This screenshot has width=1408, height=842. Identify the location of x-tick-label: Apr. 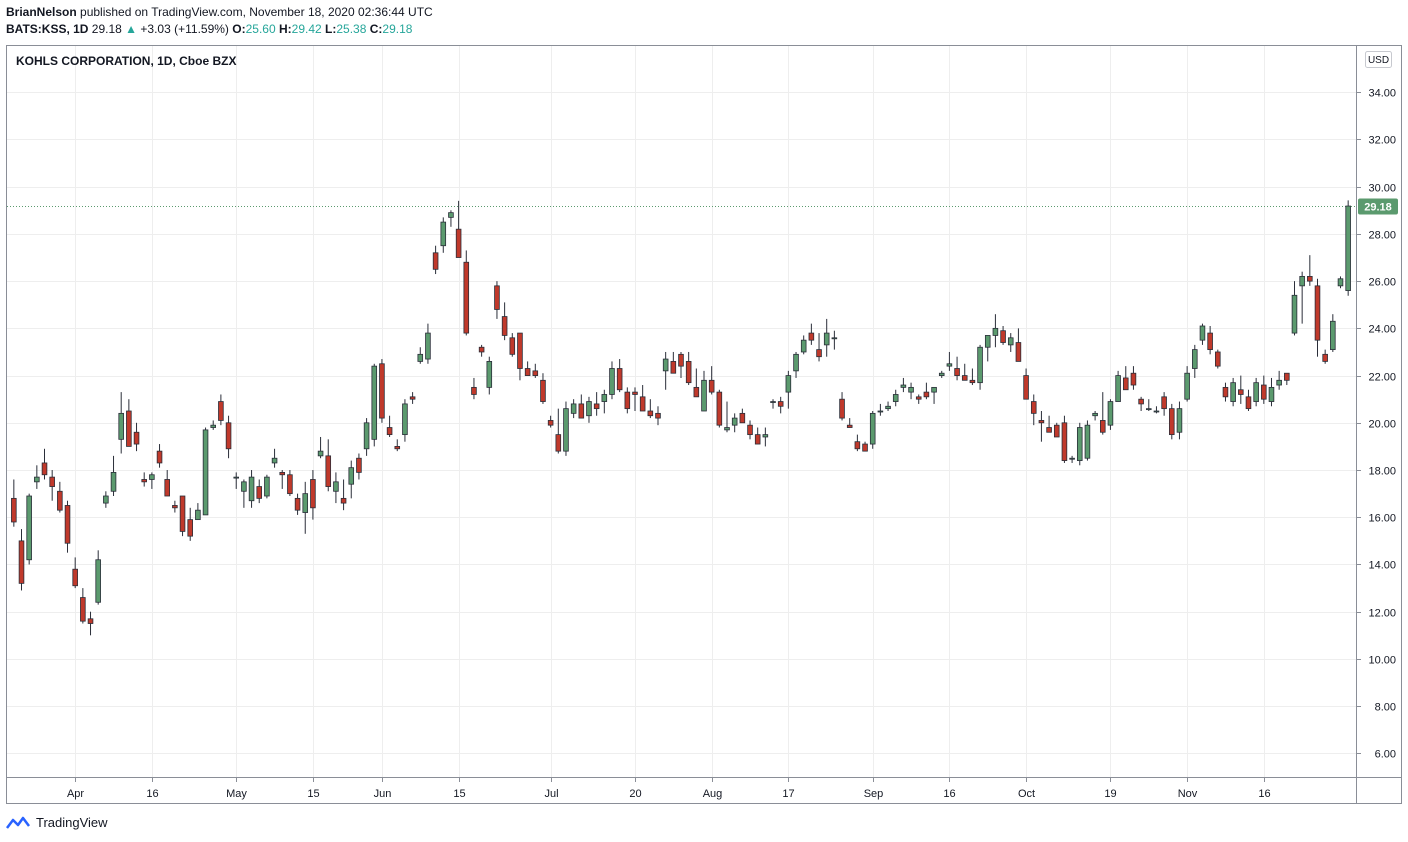
(75, 794).